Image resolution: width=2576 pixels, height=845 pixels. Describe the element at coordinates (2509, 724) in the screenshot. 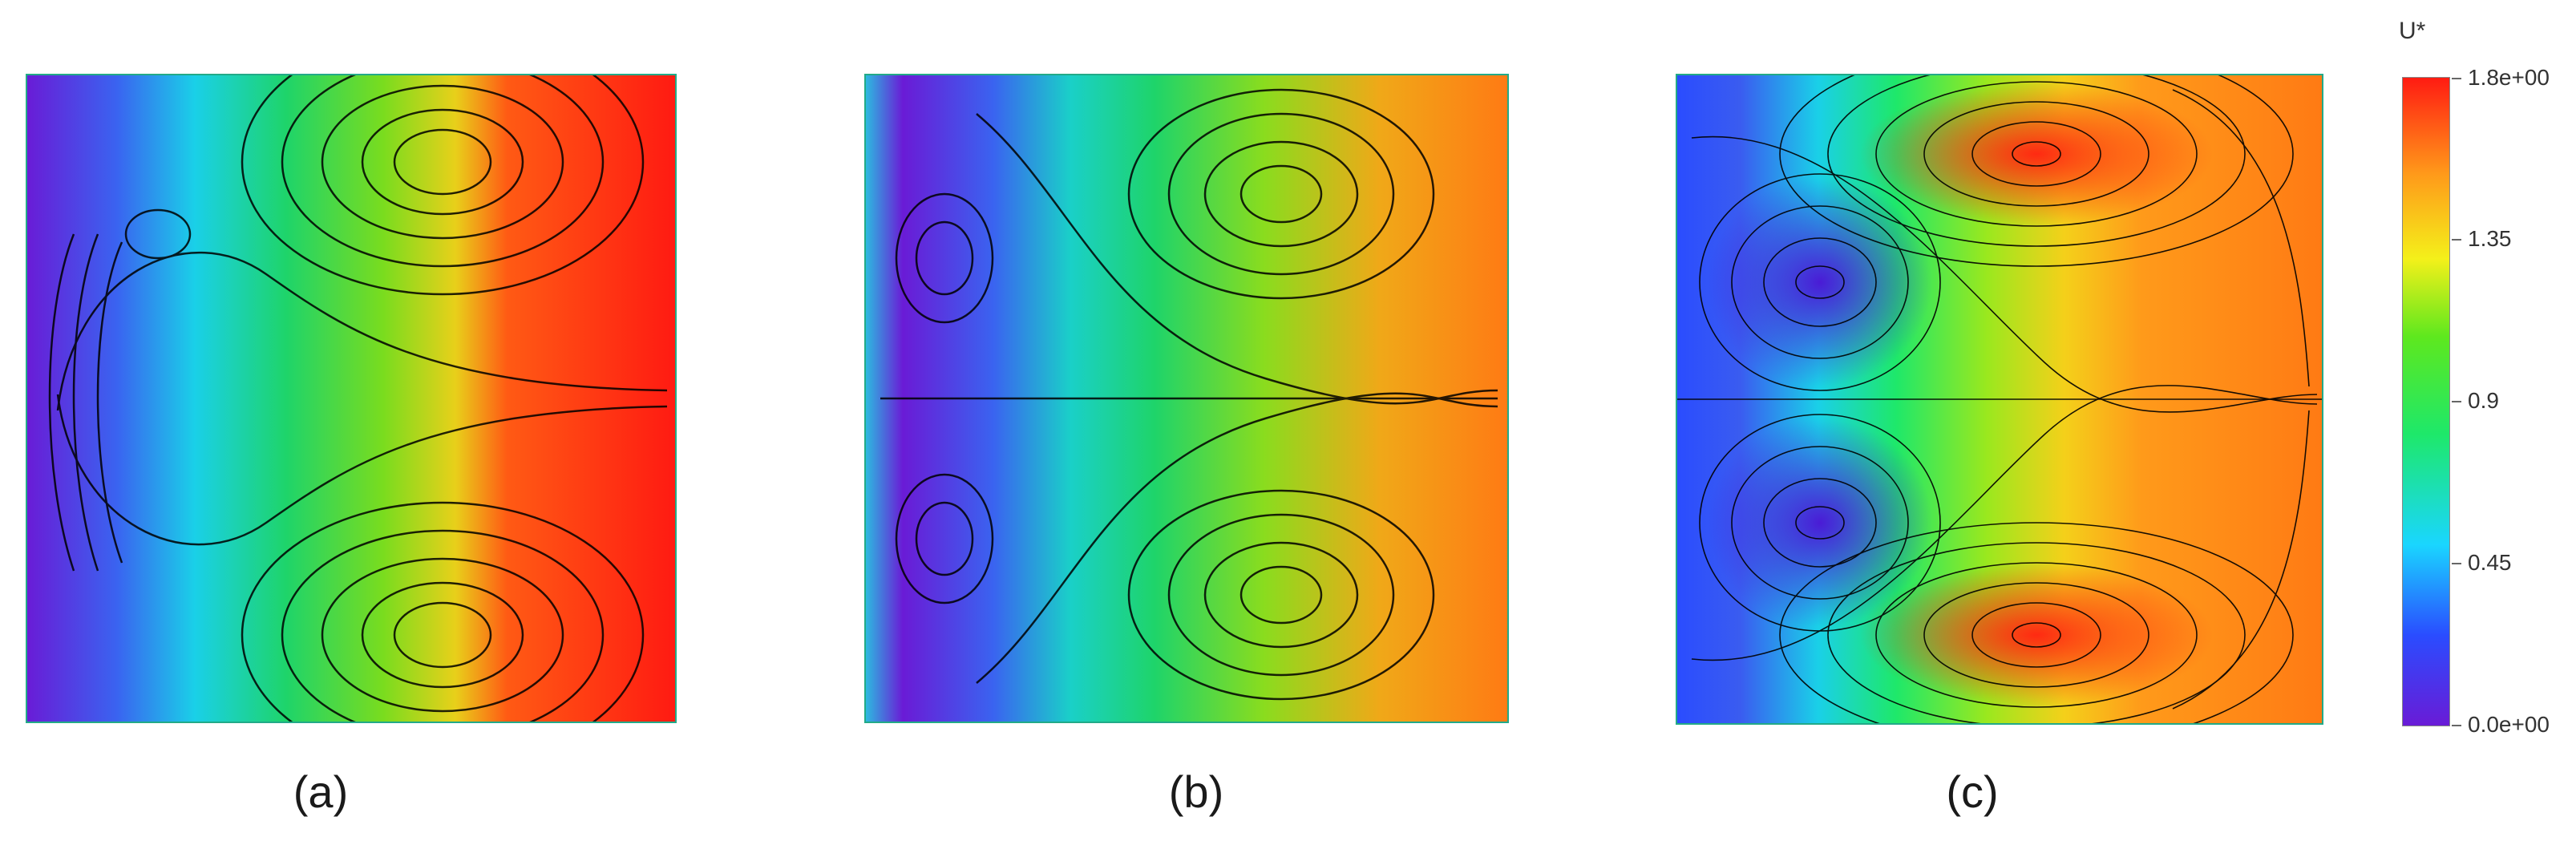

I see `colorbar-tick-label: 0.0e+00` at that location.